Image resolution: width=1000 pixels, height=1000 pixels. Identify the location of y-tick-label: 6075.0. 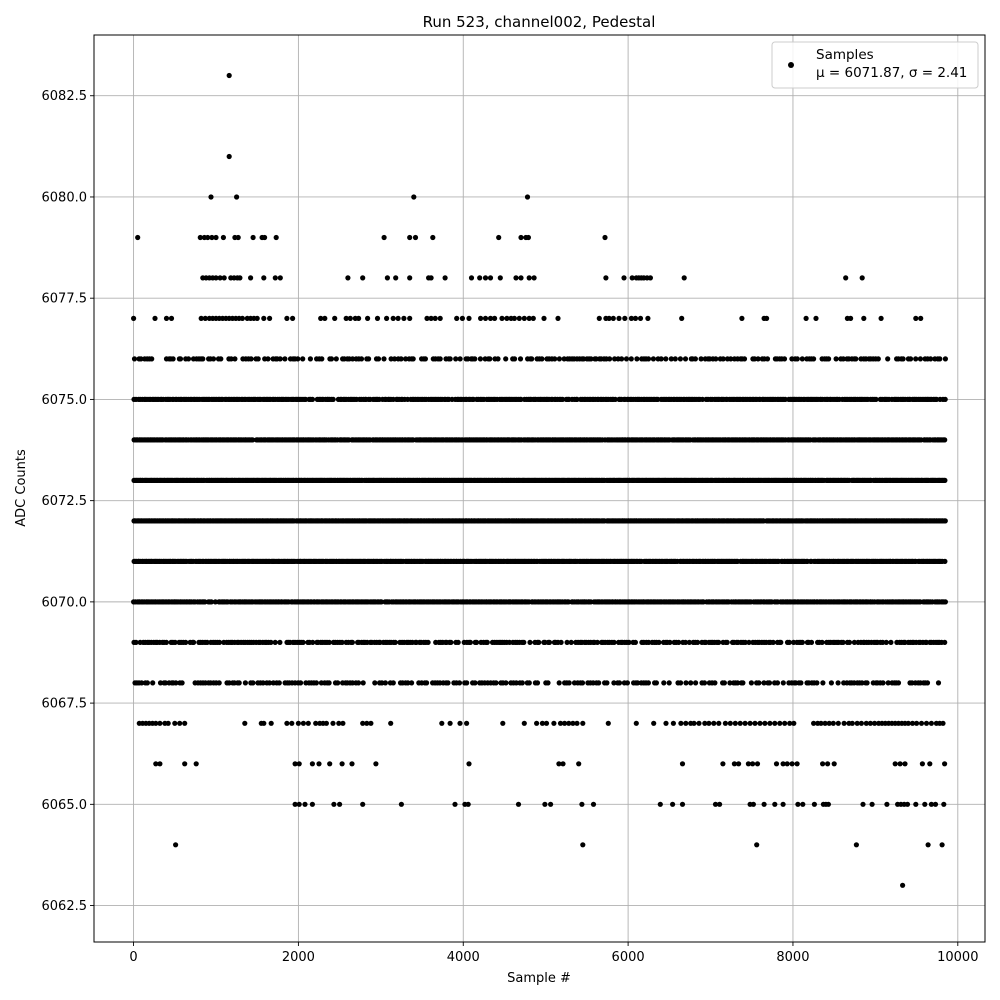
(65, 400).